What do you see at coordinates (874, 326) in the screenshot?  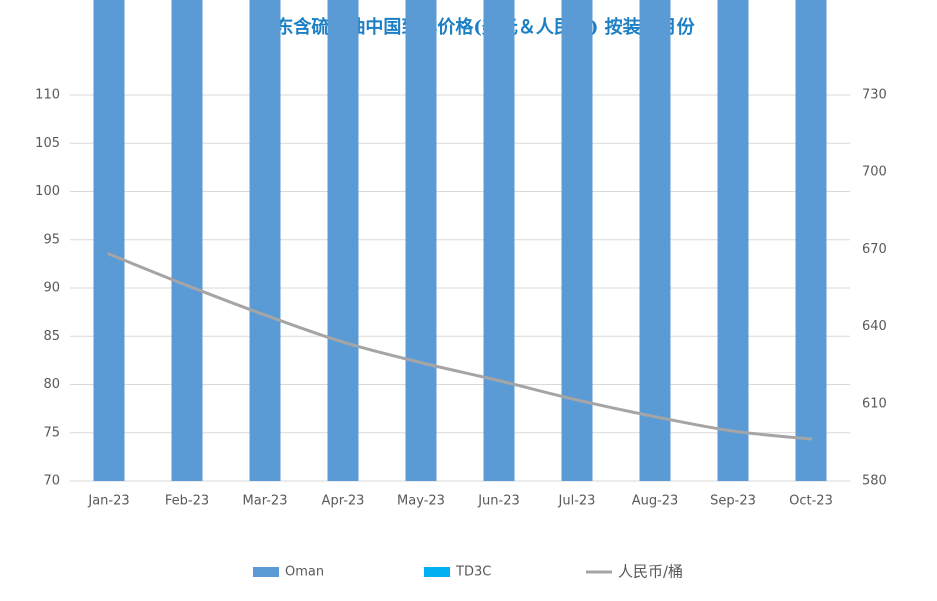 I see `y2-tick-label: 640` at bounding box center [874, 326].